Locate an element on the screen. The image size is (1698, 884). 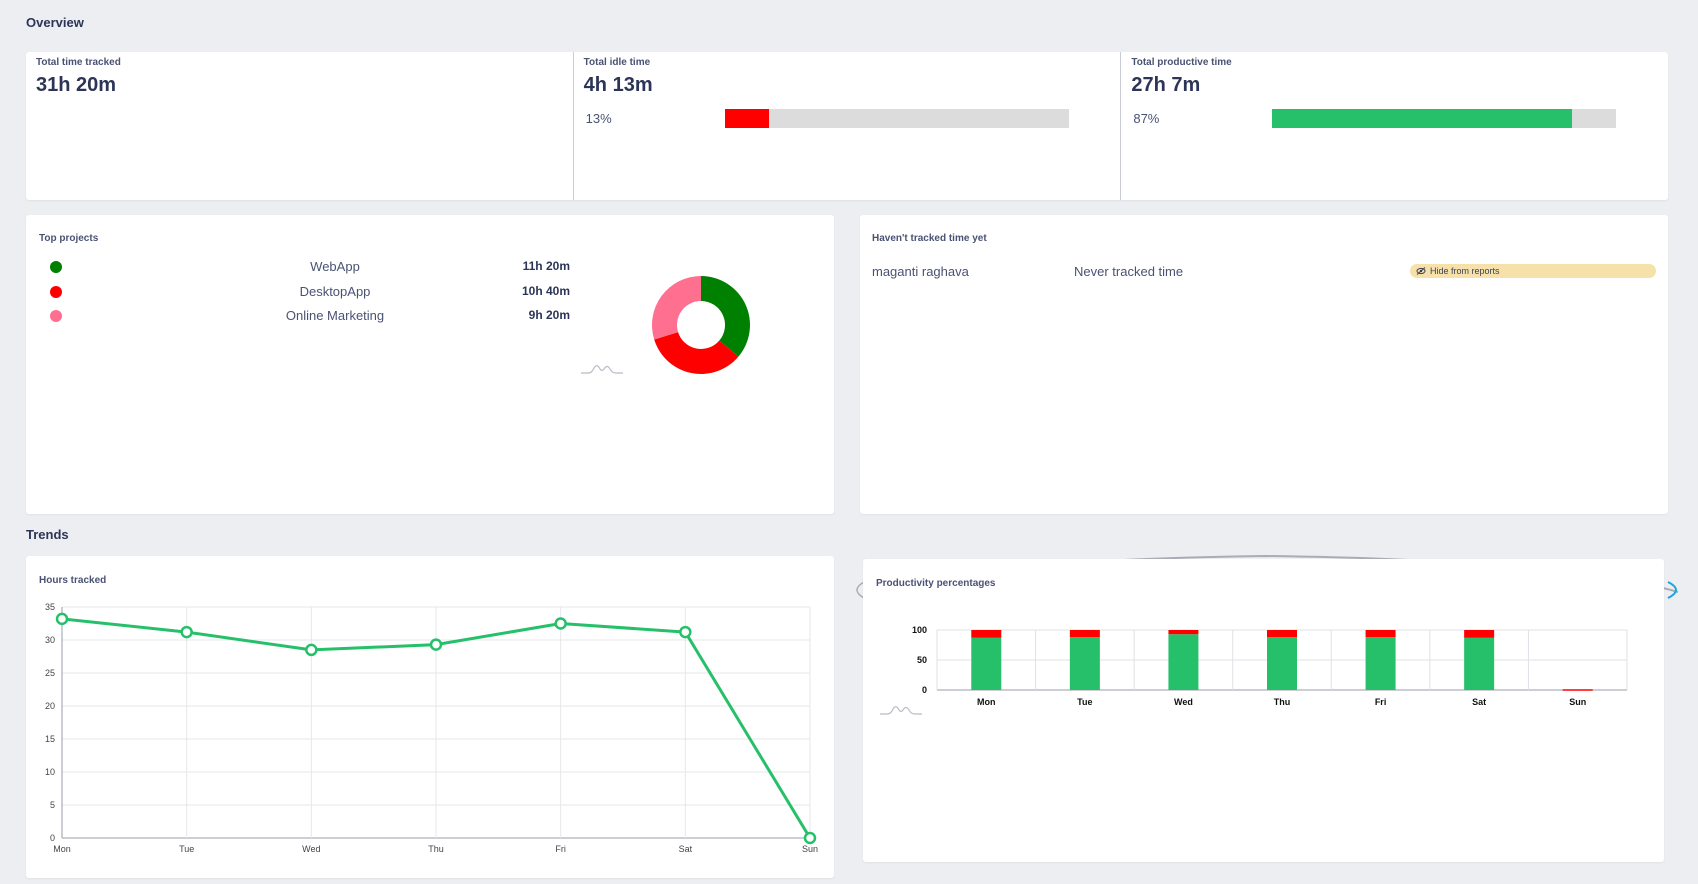
idle-progress-fill is located at coordinates (747, 118).